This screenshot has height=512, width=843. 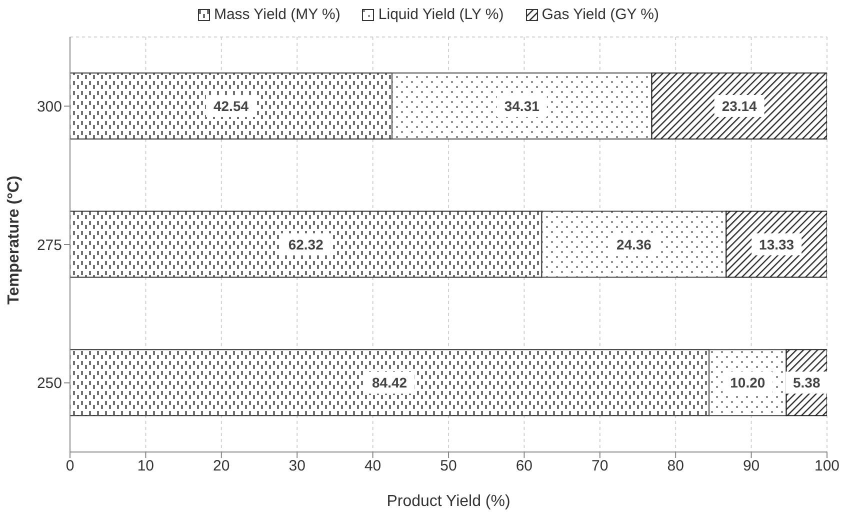 I want to click on x-axis-title: Product Yield (%), so click(x=448, y=501).